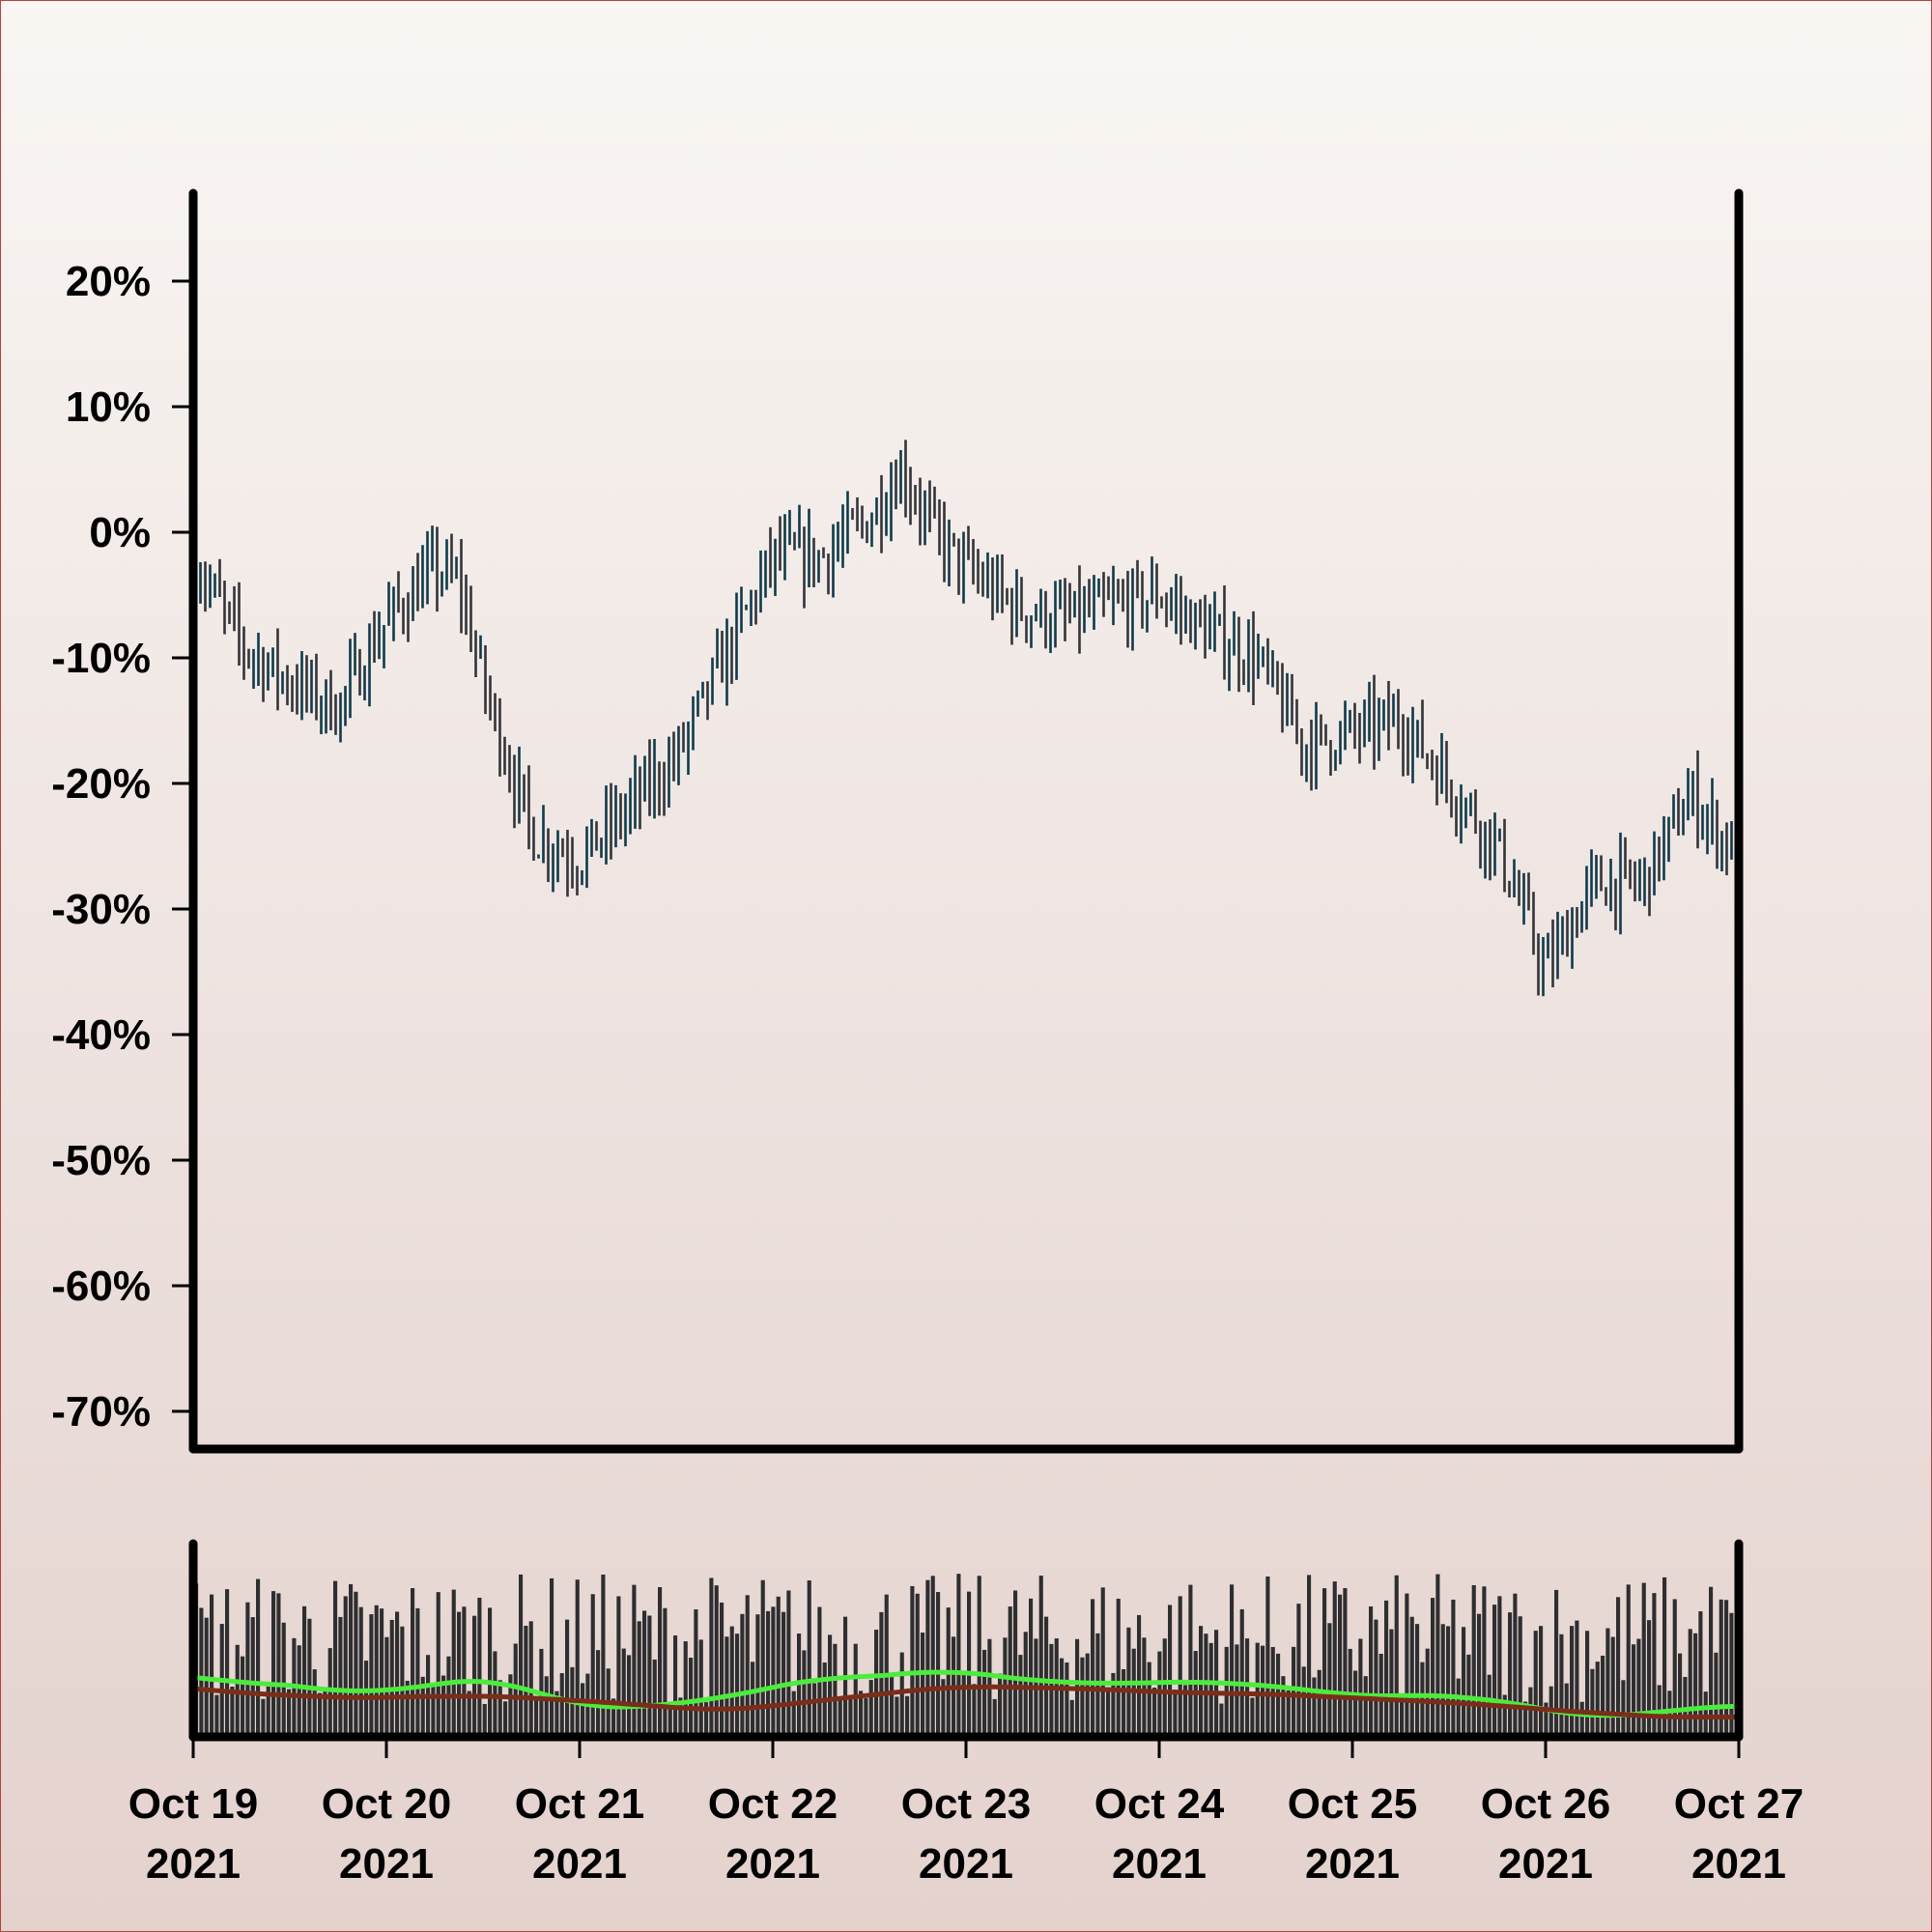  Describe the element at coordinates (193, 1804) in the screenshot. I see `x-tick-label-date: Oct 19` at that location.